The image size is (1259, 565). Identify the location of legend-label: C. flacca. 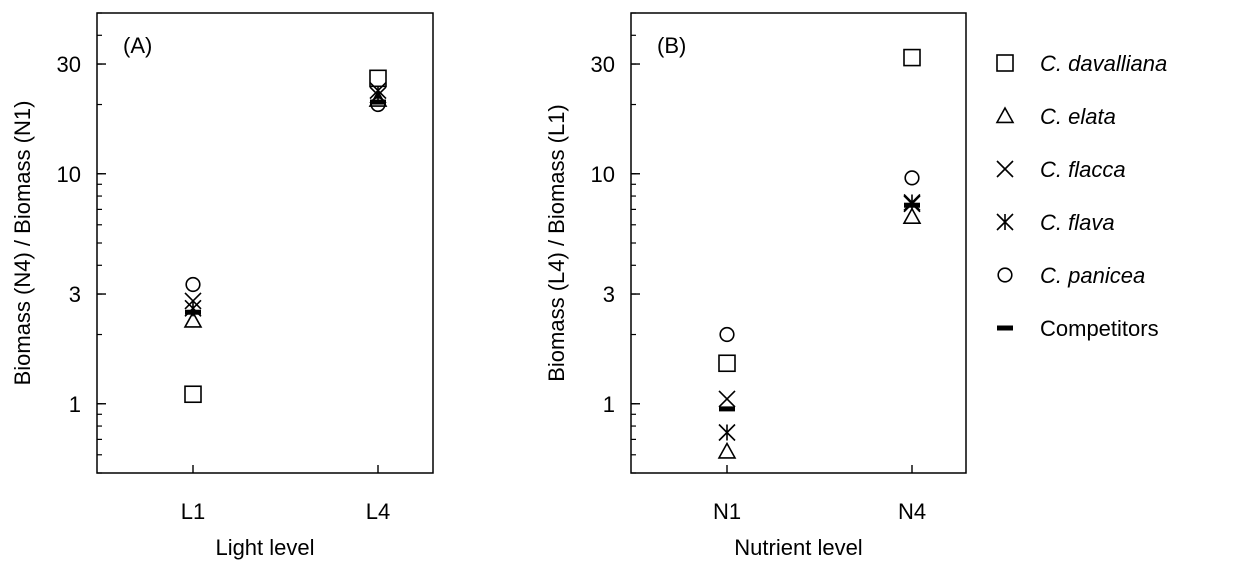
(1083, 169).